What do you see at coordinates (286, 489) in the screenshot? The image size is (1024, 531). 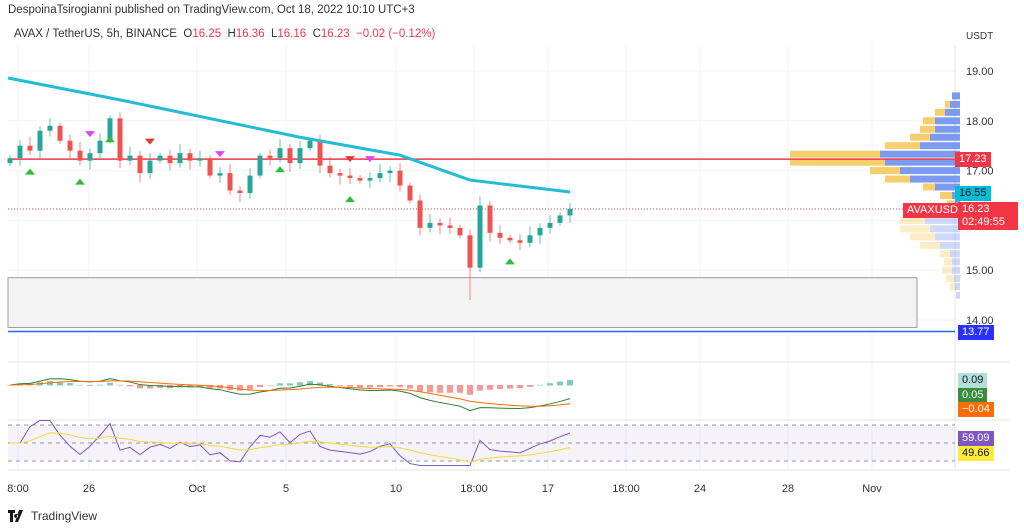 I see `time-tick-label: 5` at bounding box center [286, 489].